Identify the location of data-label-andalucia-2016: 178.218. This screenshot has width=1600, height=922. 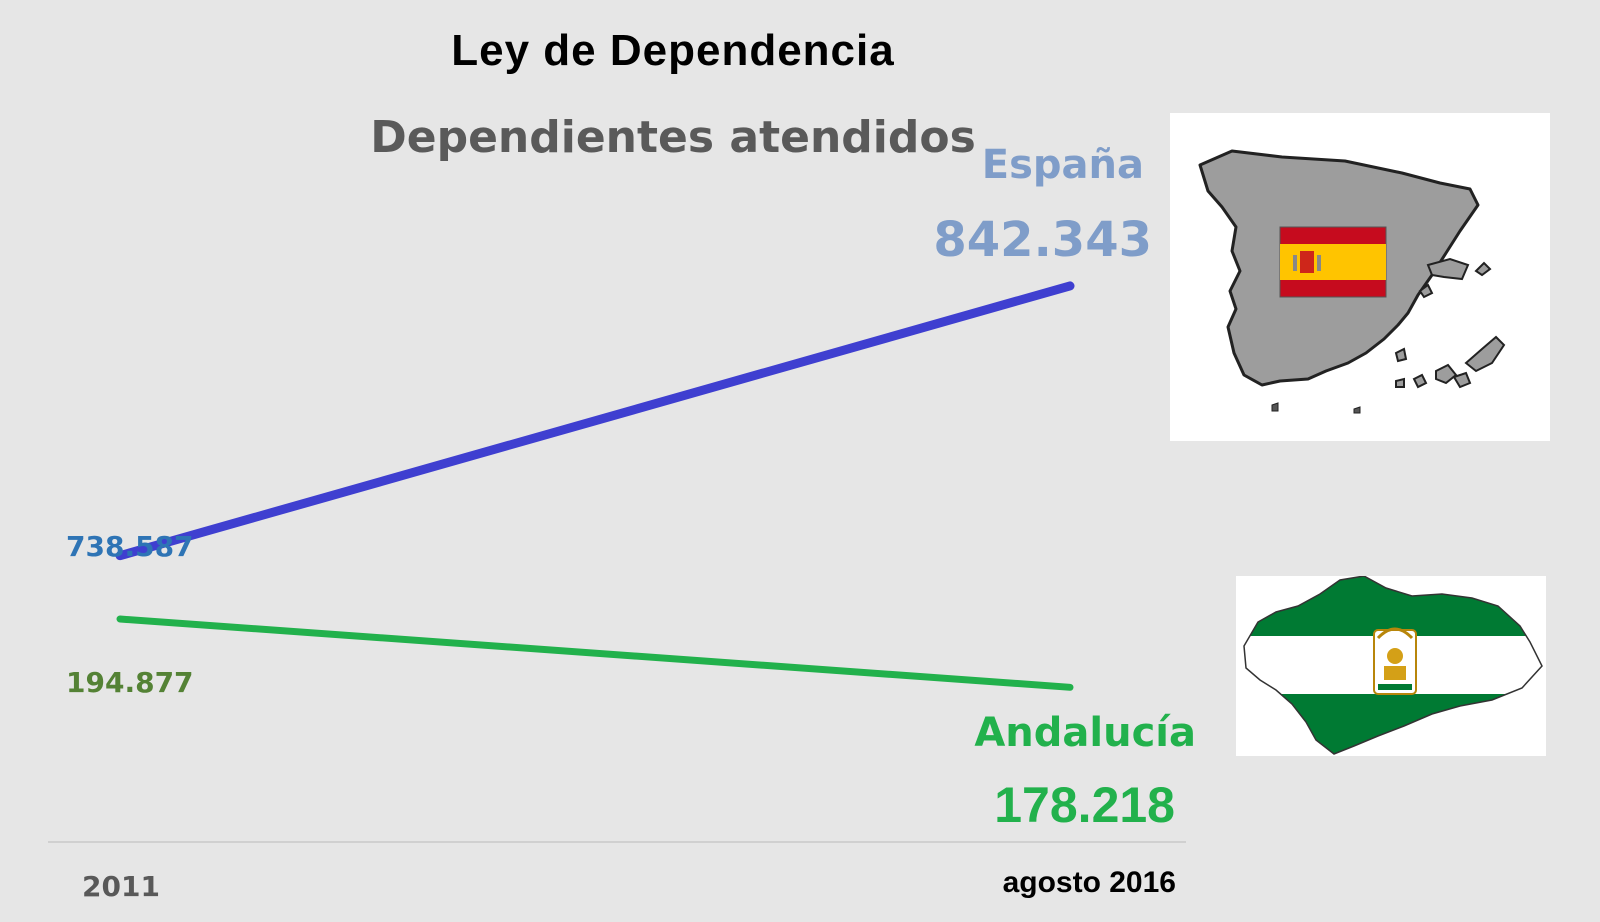
(1084, 805).